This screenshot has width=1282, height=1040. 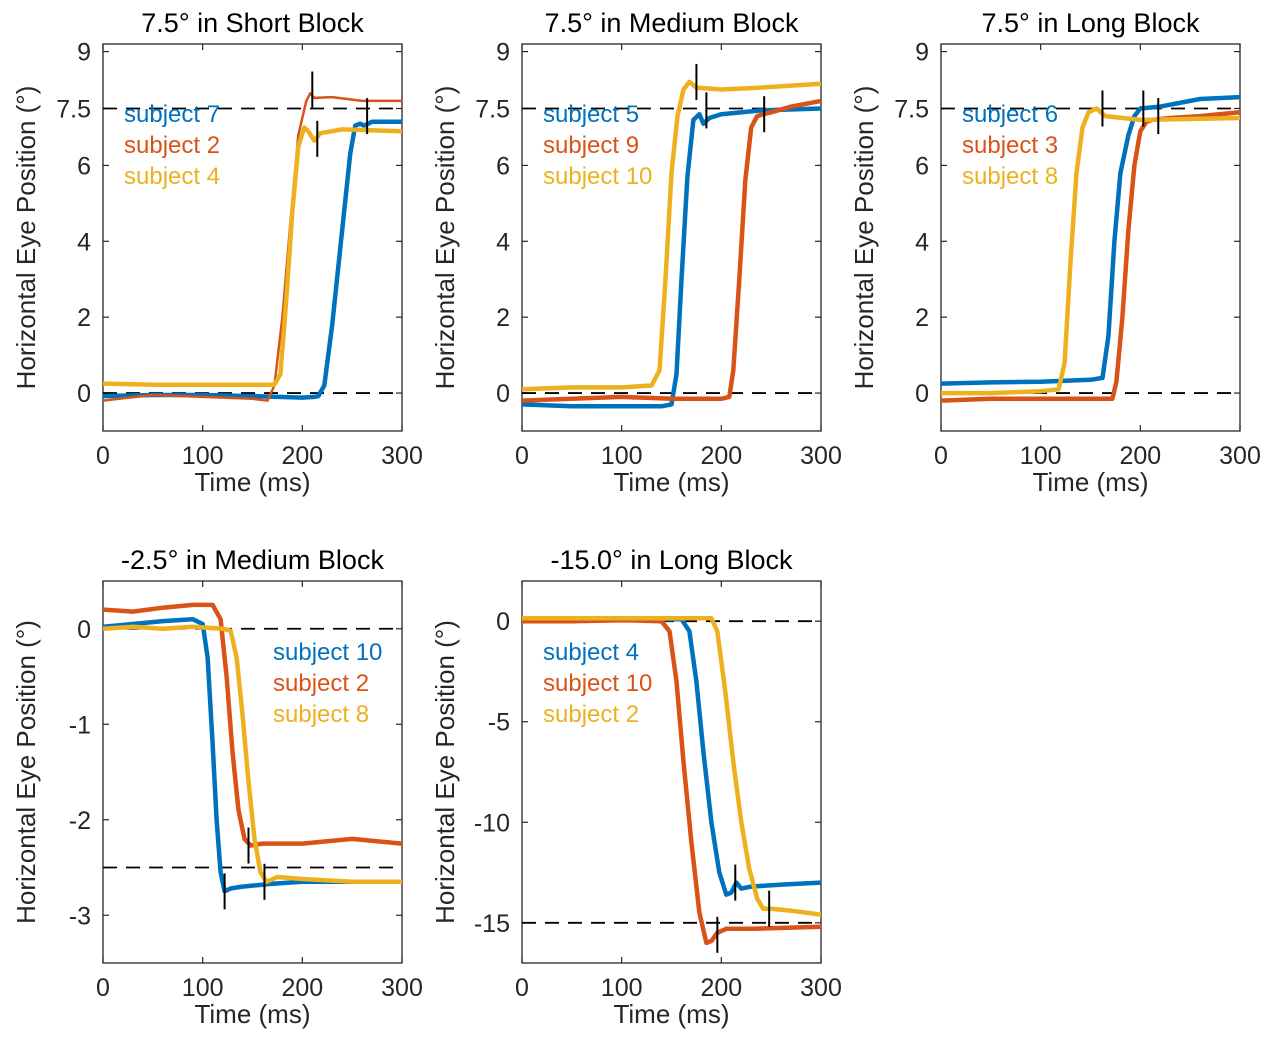 I want to click on y-tick-label: -15, so click(x=492, y=924).